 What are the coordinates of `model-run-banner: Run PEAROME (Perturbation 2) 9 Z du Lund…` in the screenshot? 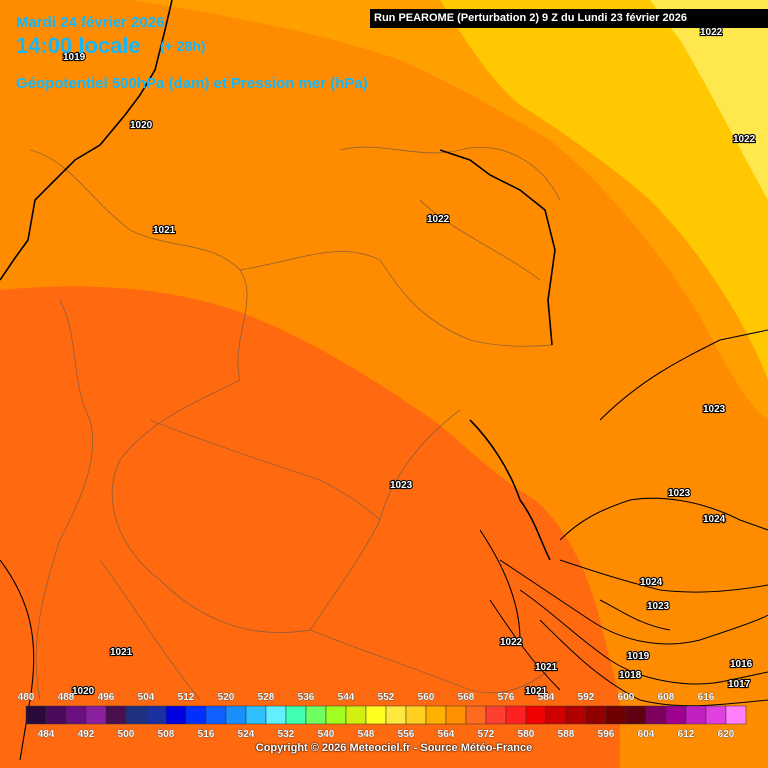 It's located at (569, 18).